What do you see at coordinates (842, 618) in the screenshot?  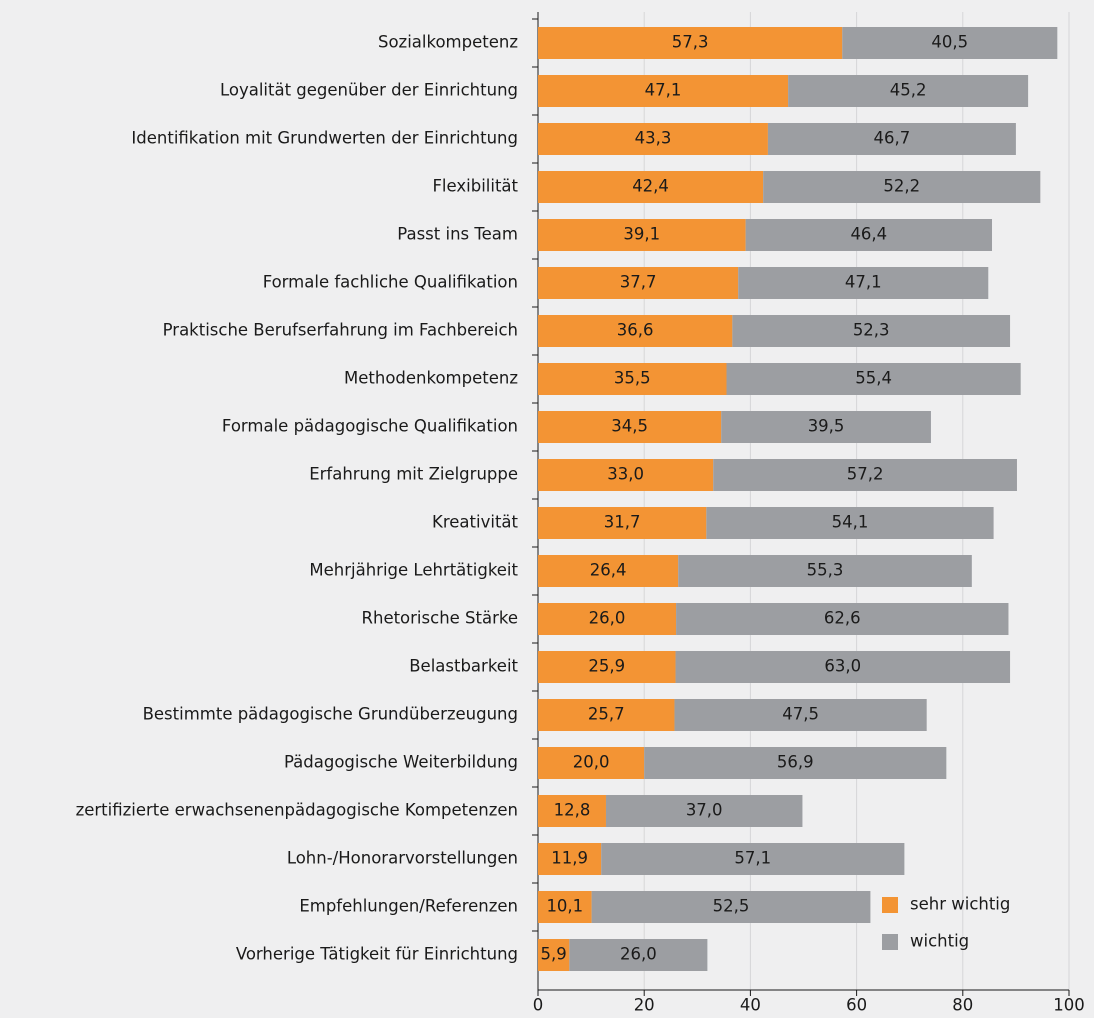 I see `value-label: 62,6` at bounding box center [842, 618].